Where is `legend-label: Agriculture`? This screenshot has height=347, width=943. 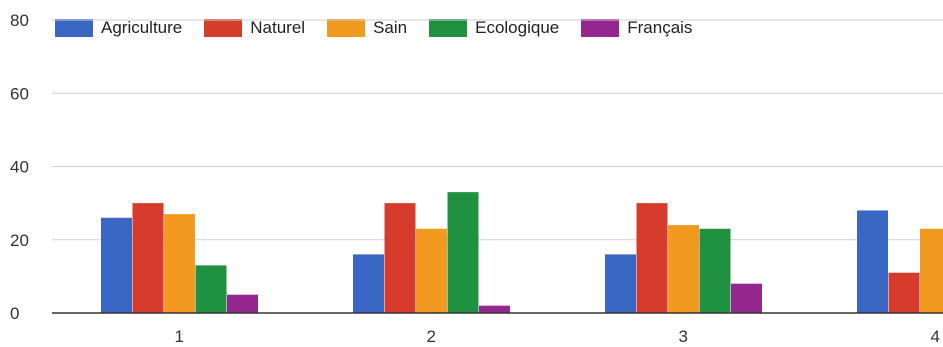 legend-label: Agriculture is located at coordinates (142, 27).